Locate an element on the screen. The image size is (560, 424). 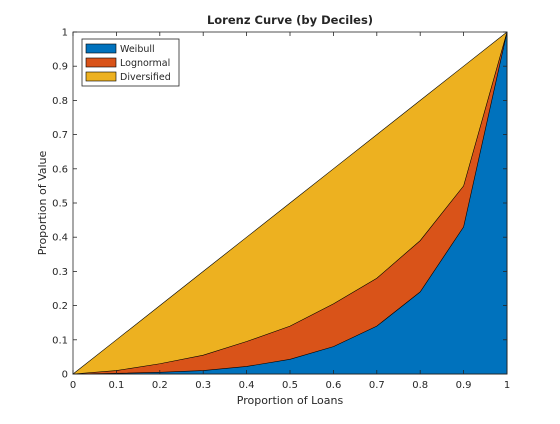
y-tick-label: 0.6 is located at coordinates (60, 169).